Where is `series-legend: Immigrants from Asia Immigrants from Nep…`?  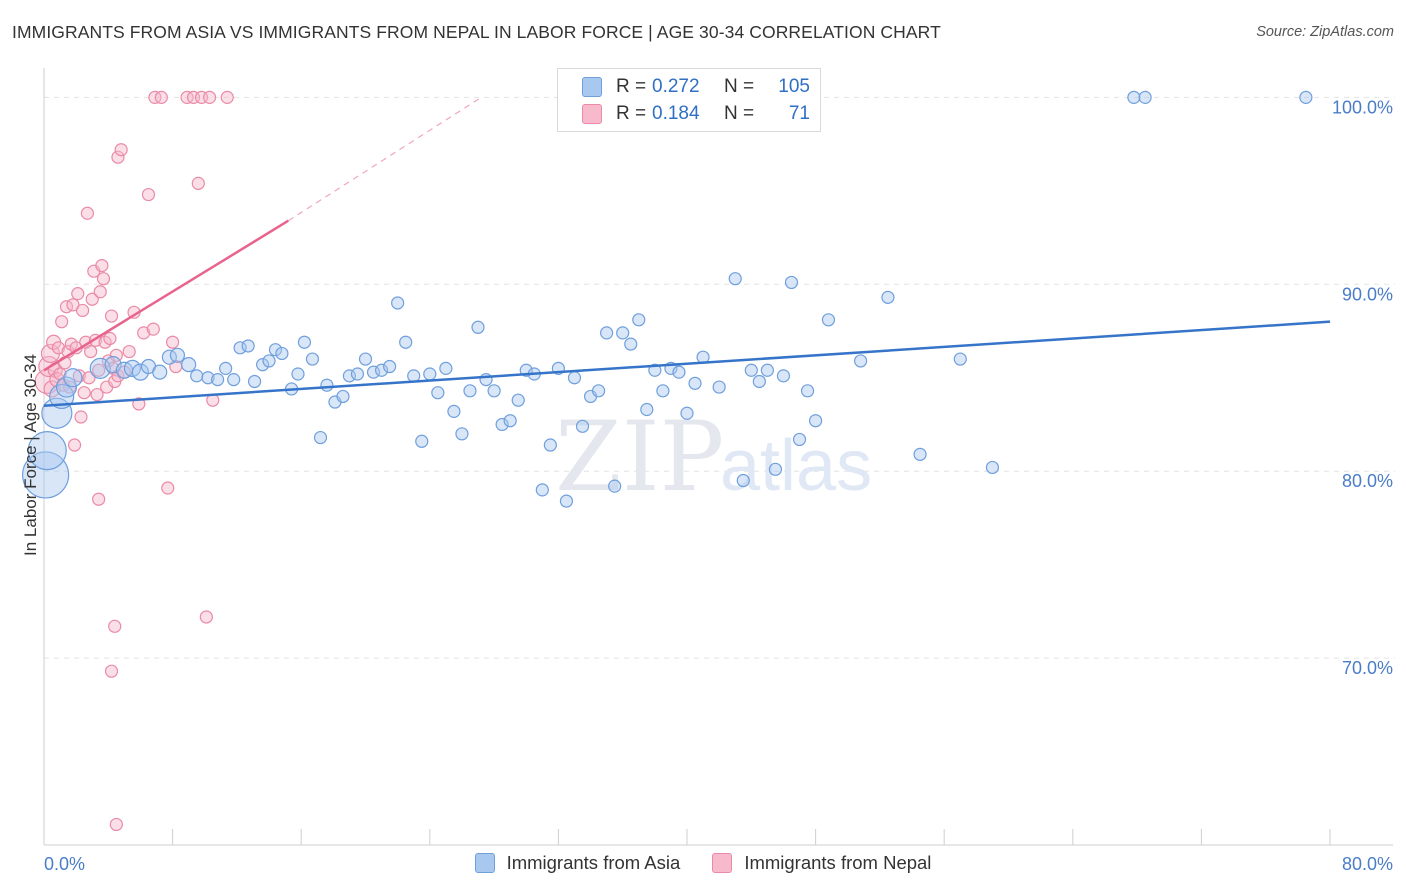 series-legend: Immigrants from Asia Immigrants from Nep… is located at coordinates (703, 863).